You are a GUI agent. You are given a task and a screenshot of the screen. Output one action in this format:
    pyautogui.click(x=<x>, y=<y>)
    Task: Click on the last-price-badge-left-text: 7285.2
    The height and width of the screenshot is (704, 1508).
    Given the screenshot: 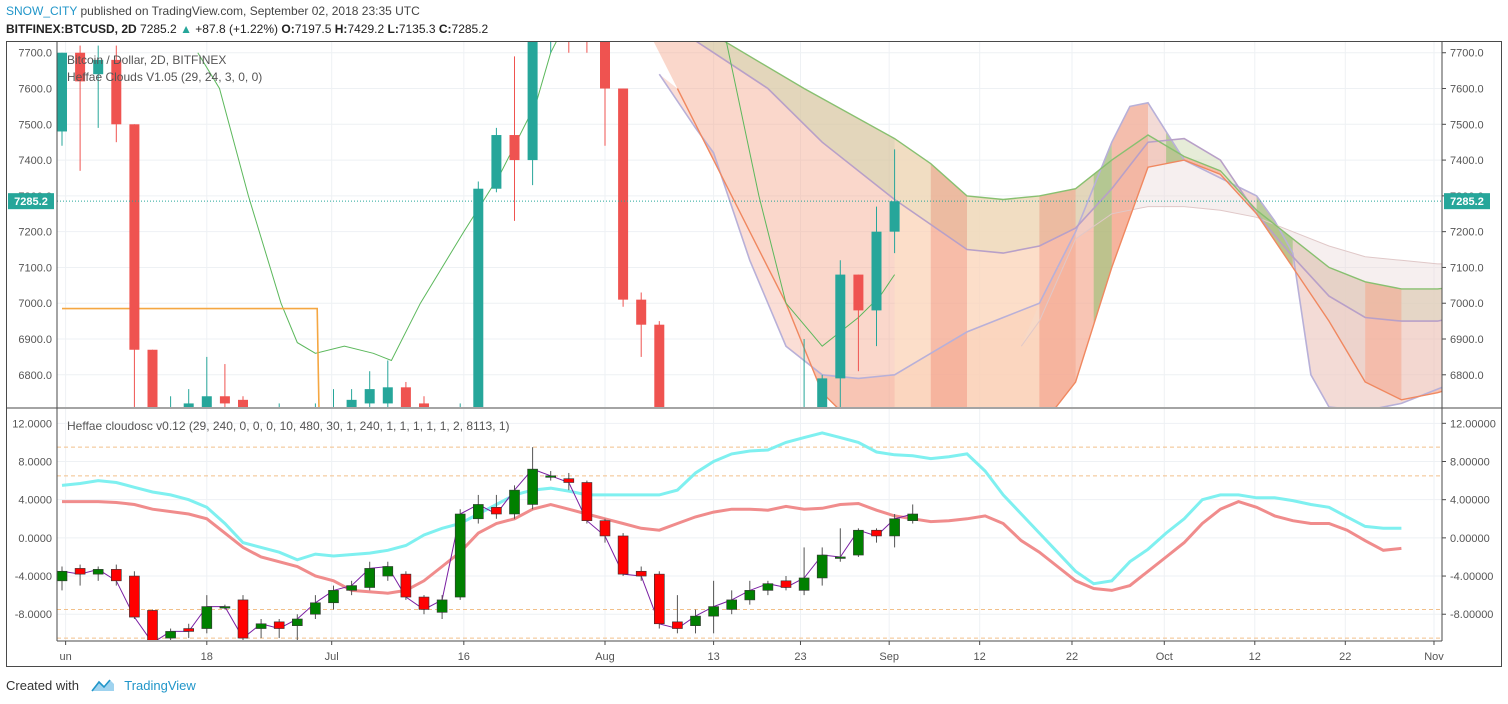 What is the action you would take?
    pyautogui.click(x=31, y=202)
    